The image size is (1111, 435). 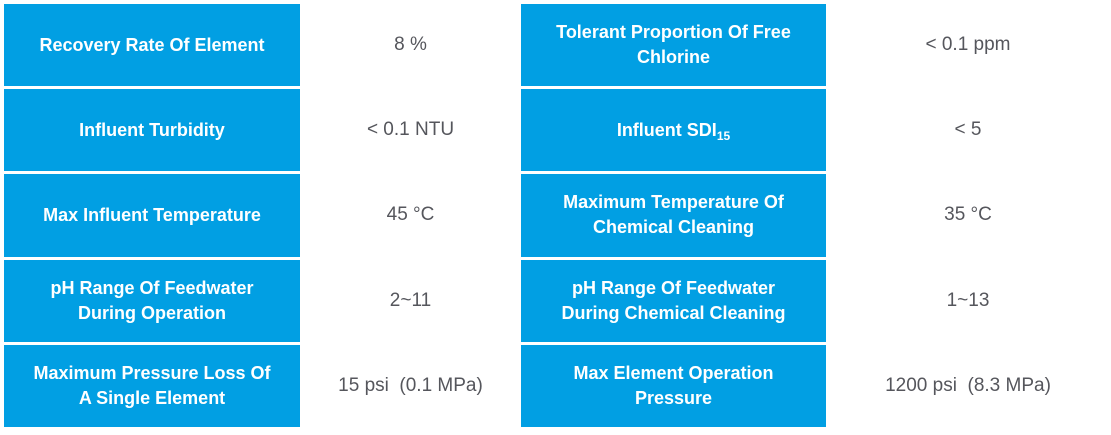 I want to click on spec-value: < 0.1 NTU, so click(x=410, y=130).